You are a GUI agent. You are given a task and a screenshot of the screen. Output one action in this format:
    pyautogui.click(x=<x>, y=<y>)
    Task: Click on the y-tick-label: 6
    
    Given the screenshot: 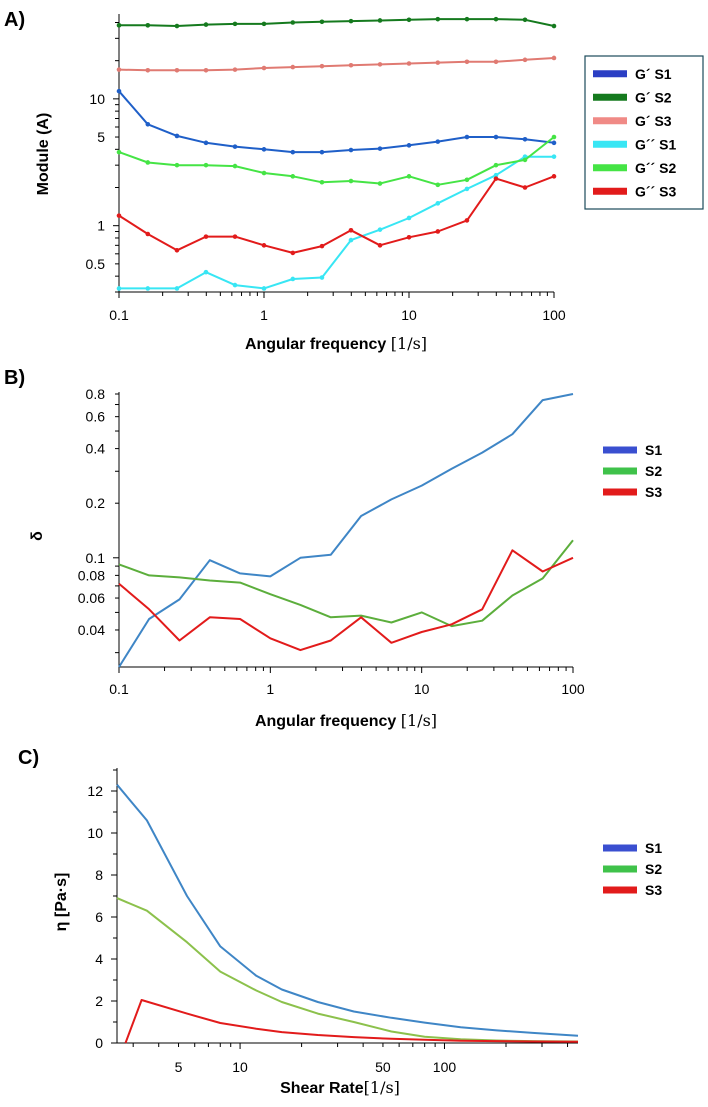 What is the action you would take?
    pyautogui.click(x=99, y=917)
    